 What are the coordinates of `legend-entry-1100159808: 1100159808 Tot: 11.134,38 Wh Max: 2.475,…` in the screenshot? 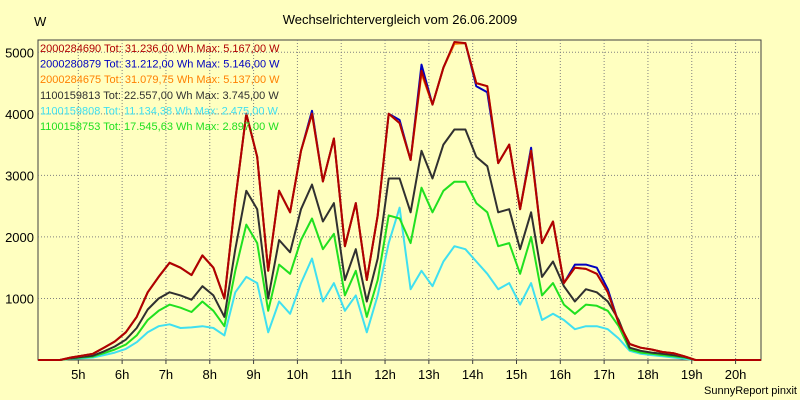 It's located at (159, 111).